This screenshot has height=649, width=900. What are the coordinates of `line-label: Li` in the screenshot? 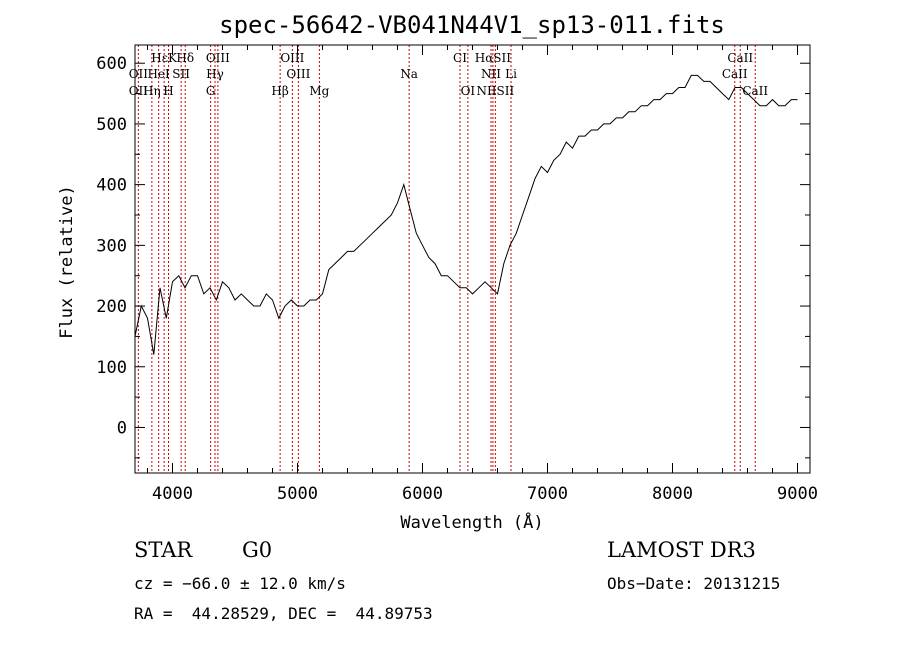 It's located at (511, 74).